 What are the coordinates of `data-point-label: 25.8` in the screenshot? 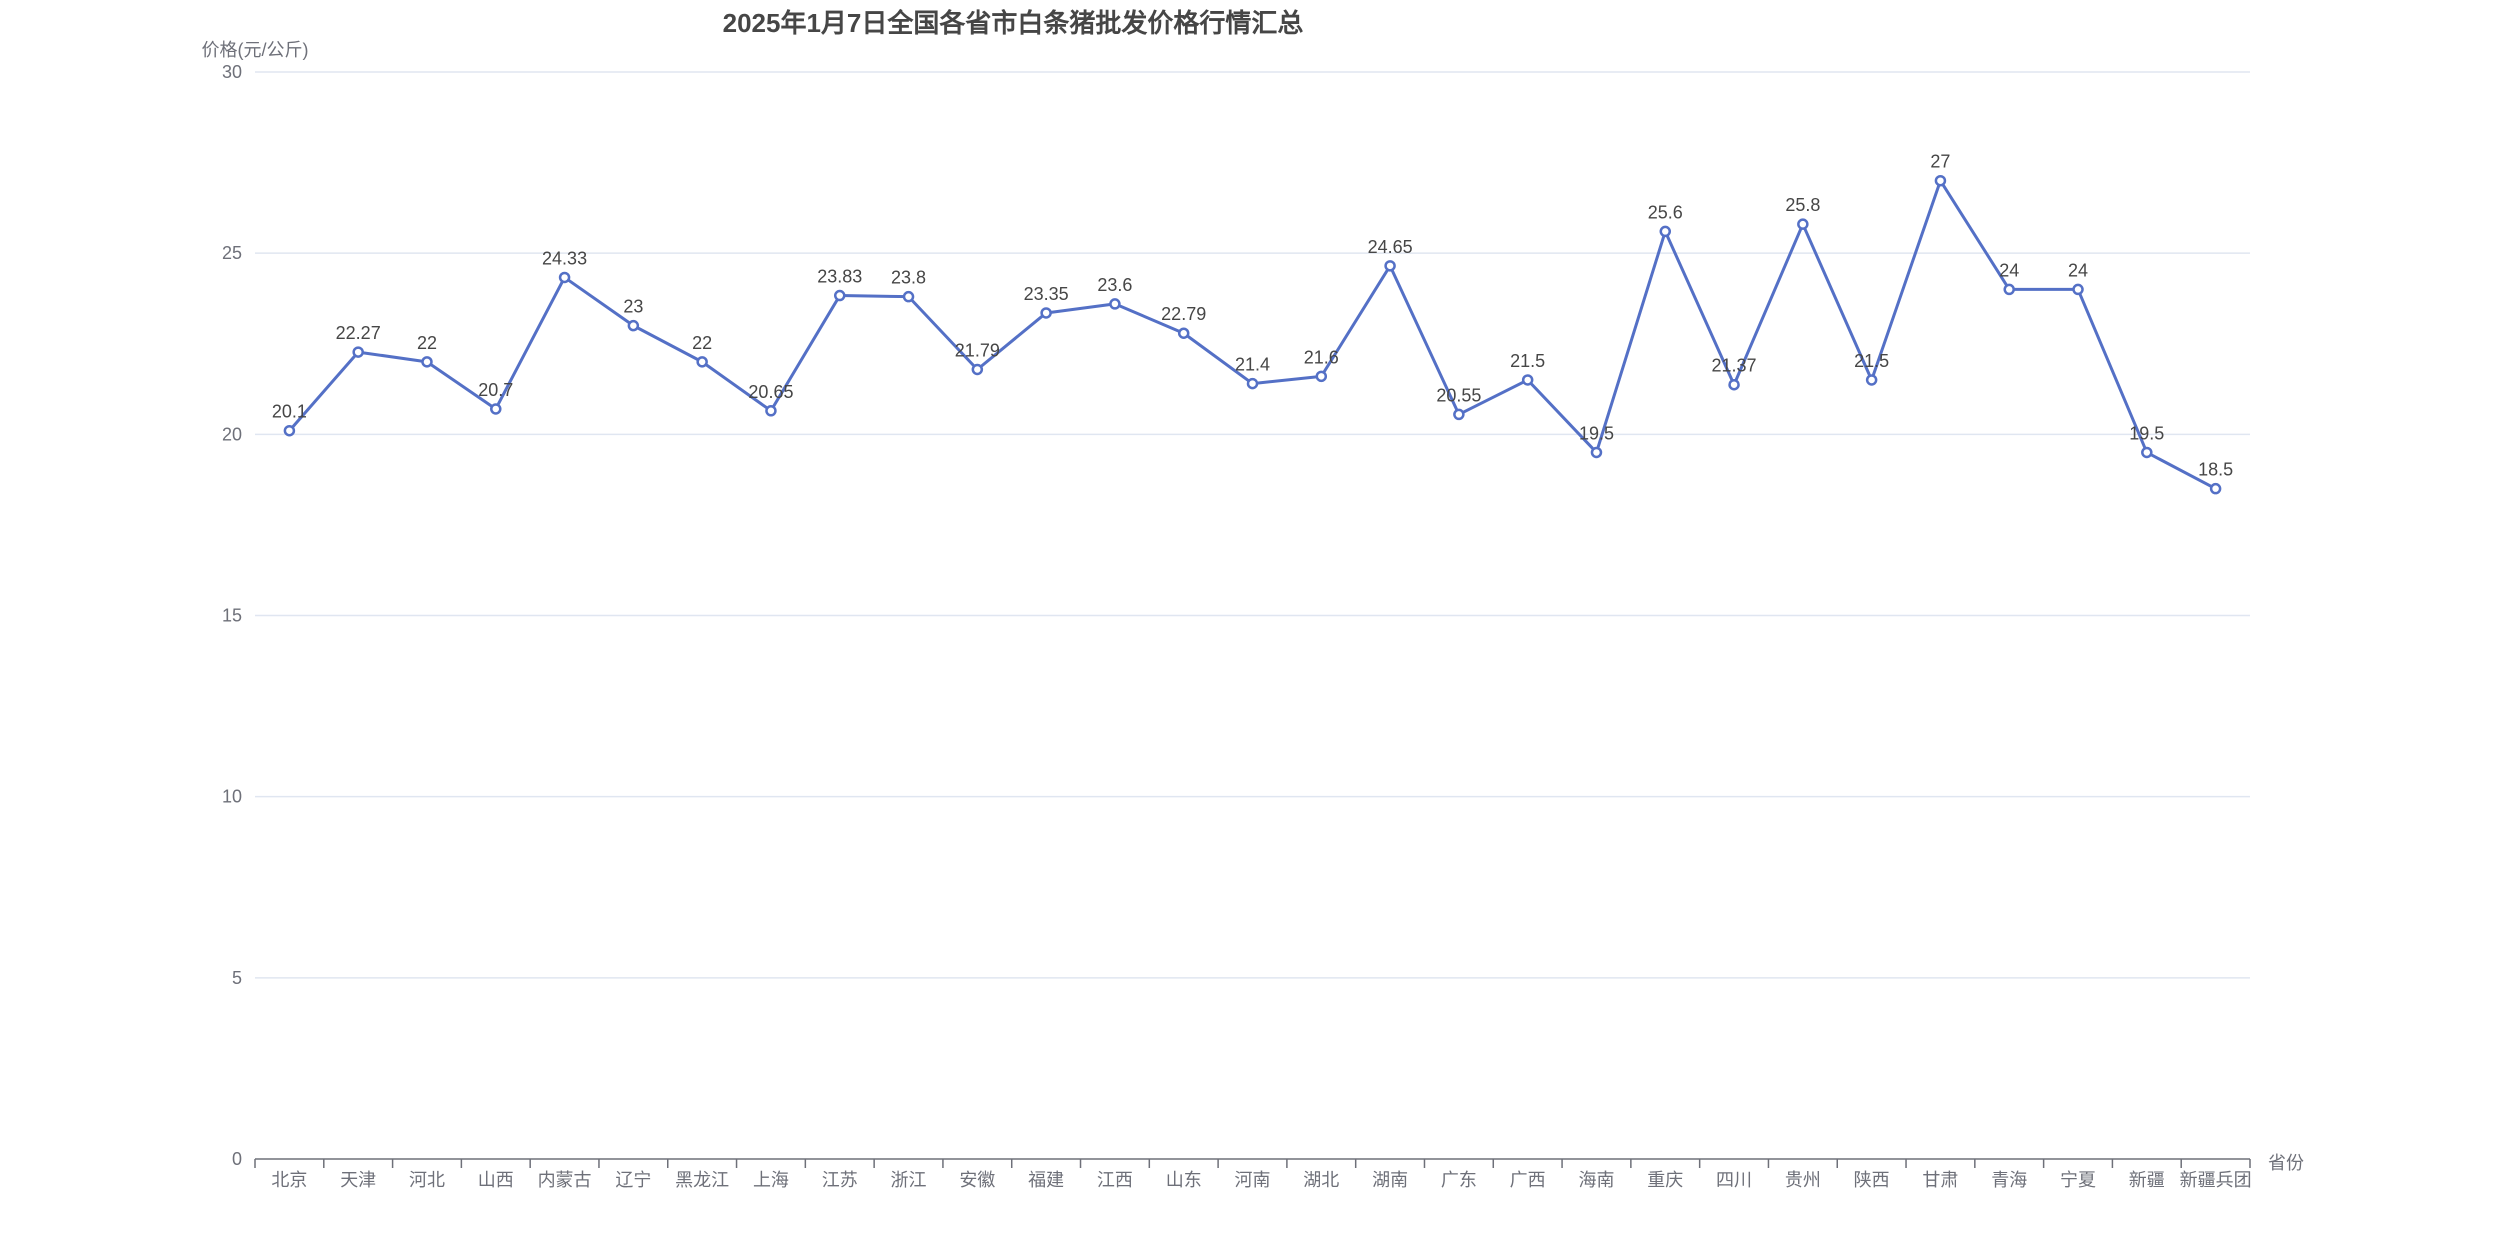 It's located at (1802, 205).